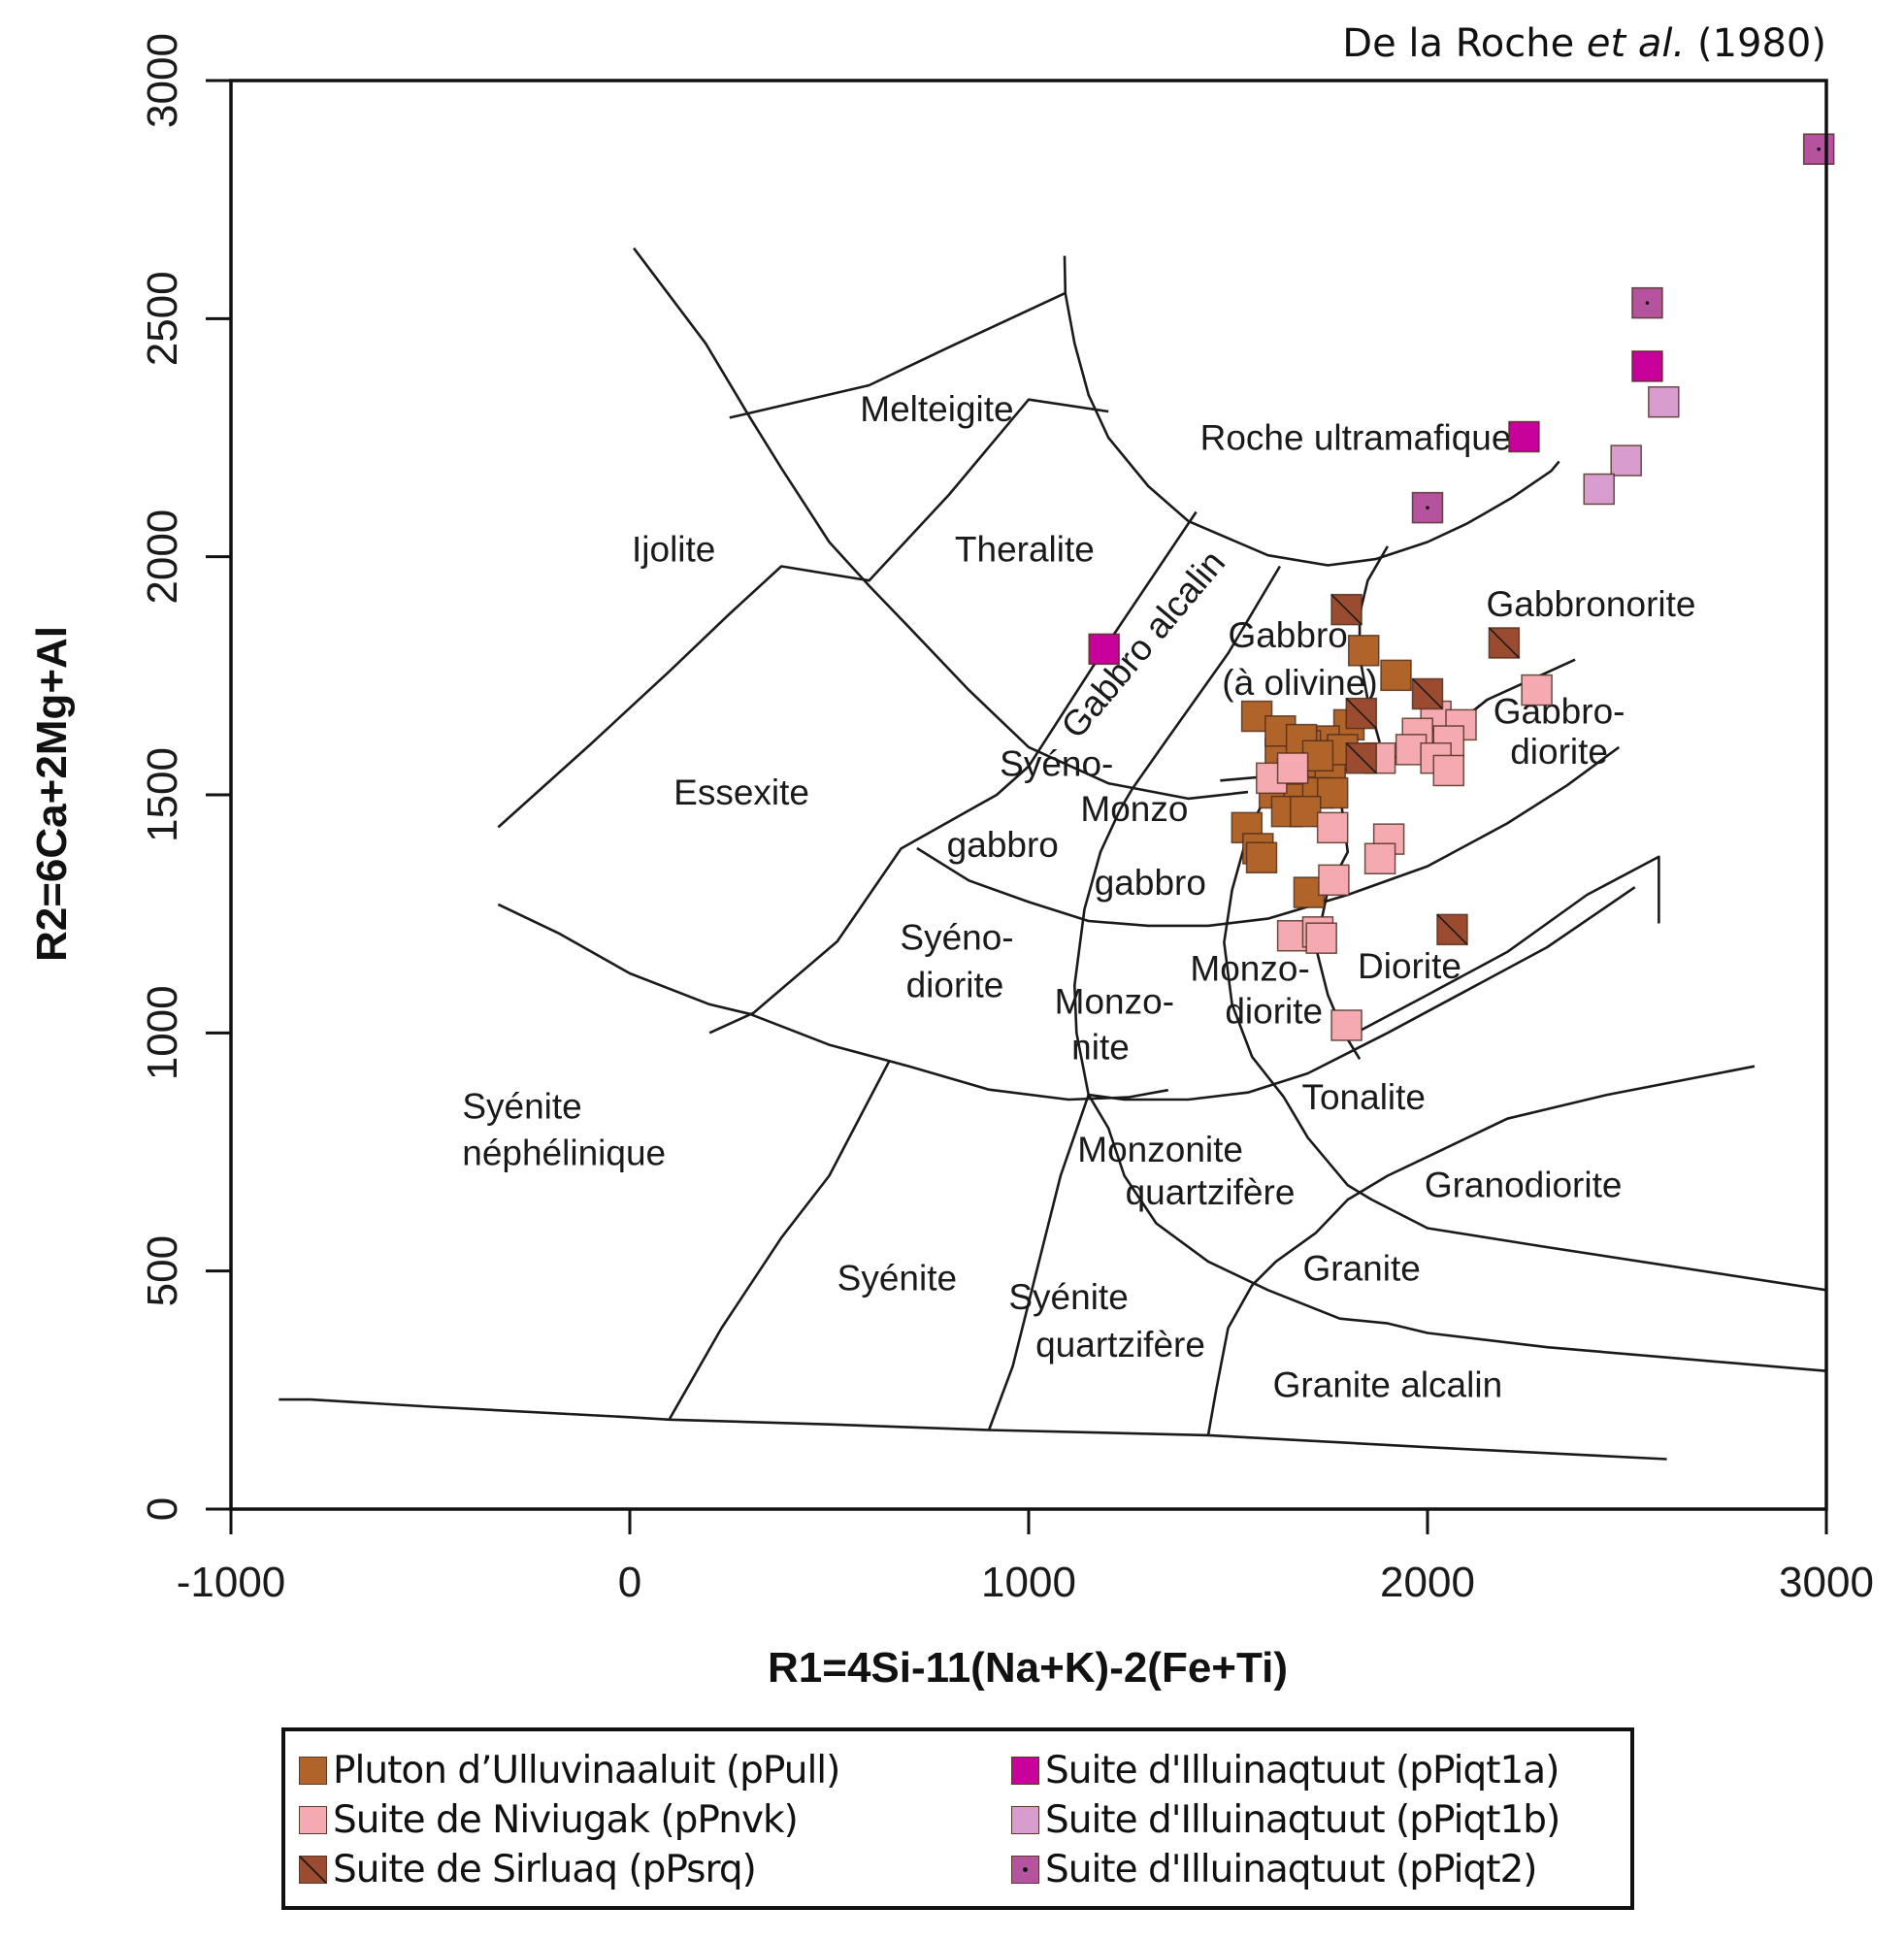  What do you see at coordinates (564, 1153) in the screenshot?
I see `field-label: néphélinique` at bounding box center [564, 1153].